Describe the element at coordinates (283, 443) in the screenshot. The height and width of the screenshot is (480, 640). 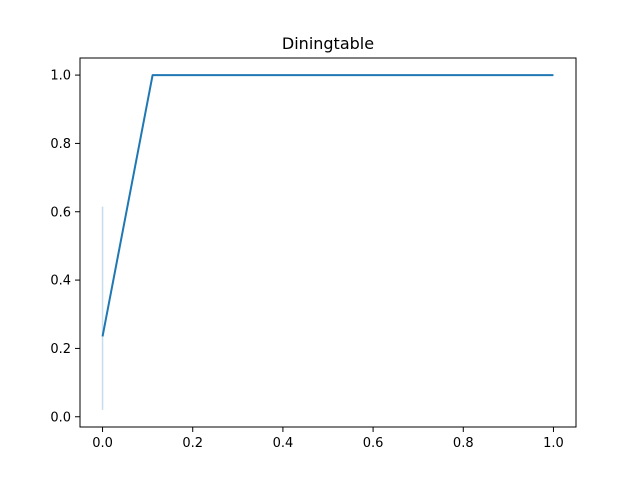
I see `x-tick-label-2: 0.4` at that location.